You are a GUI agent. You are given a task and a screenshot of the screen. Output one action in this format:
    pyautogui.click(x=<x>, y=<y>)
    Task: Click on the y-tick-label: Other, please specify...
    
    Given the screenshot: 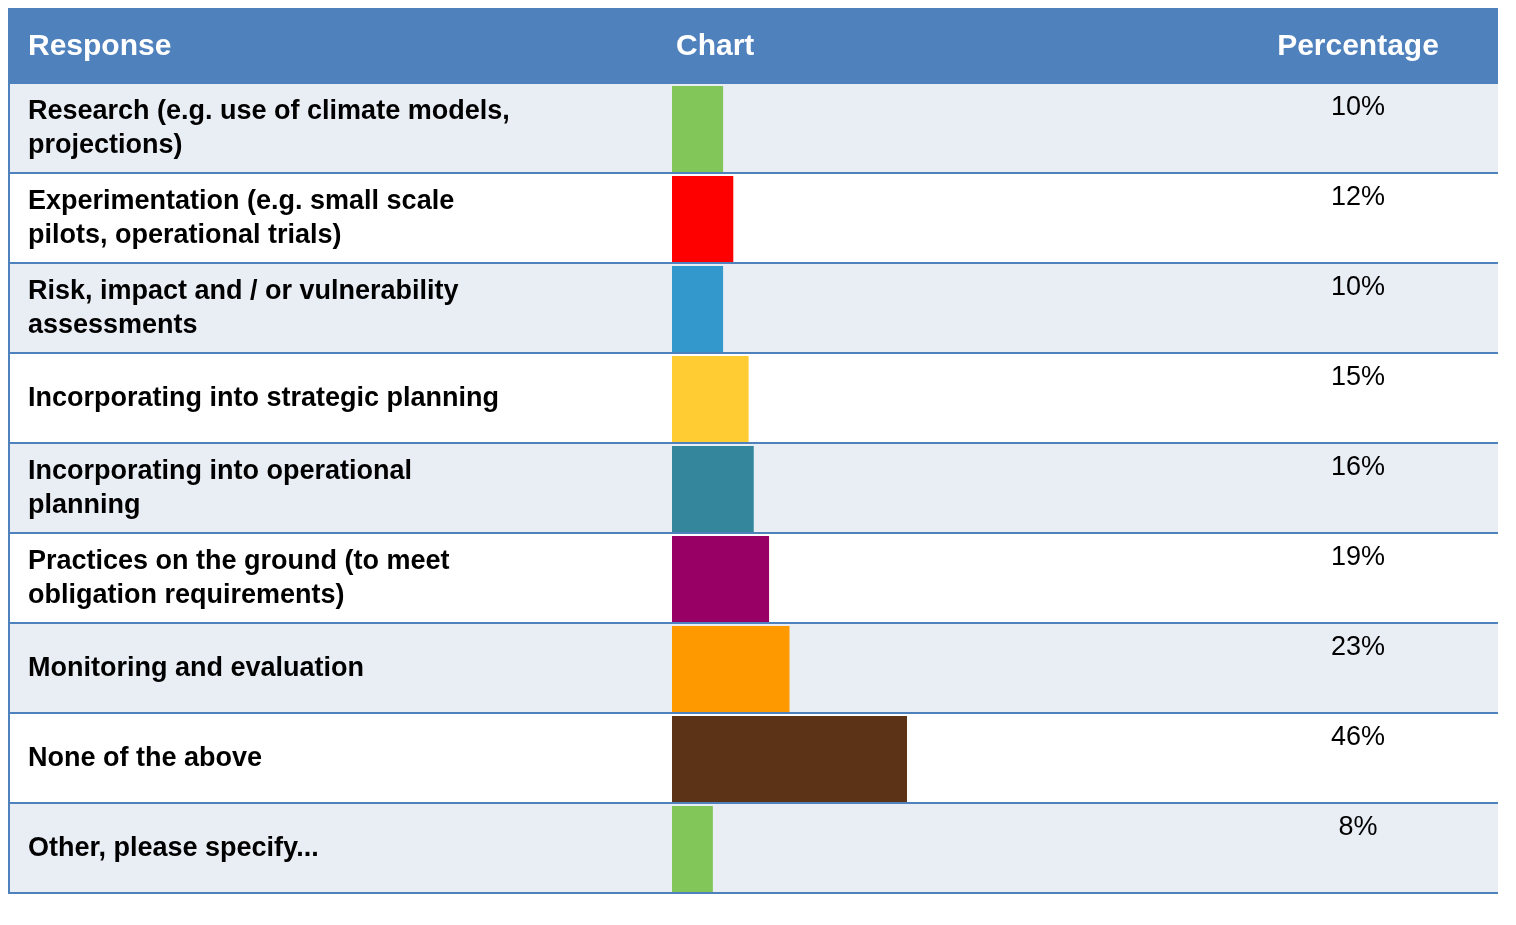 What is the action you would take?
    pyautogui.click(x=173, y=847)
    